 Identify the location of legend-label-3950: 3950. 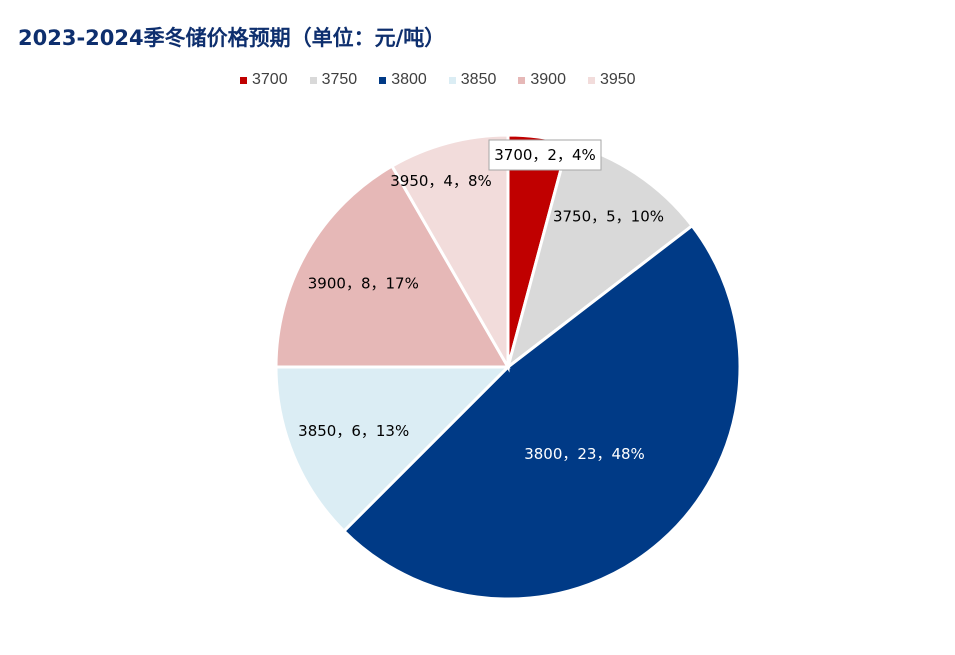
(617, 79).